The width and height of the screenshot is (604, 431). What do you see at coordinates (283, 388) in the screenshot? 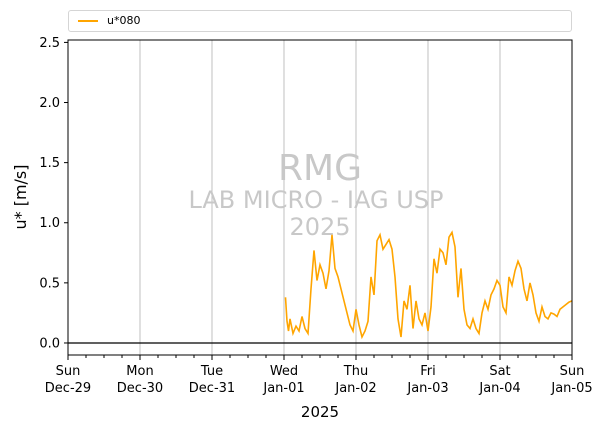
I see `x-tick-date-label: Jan-01` at bounding box center [283, 388].